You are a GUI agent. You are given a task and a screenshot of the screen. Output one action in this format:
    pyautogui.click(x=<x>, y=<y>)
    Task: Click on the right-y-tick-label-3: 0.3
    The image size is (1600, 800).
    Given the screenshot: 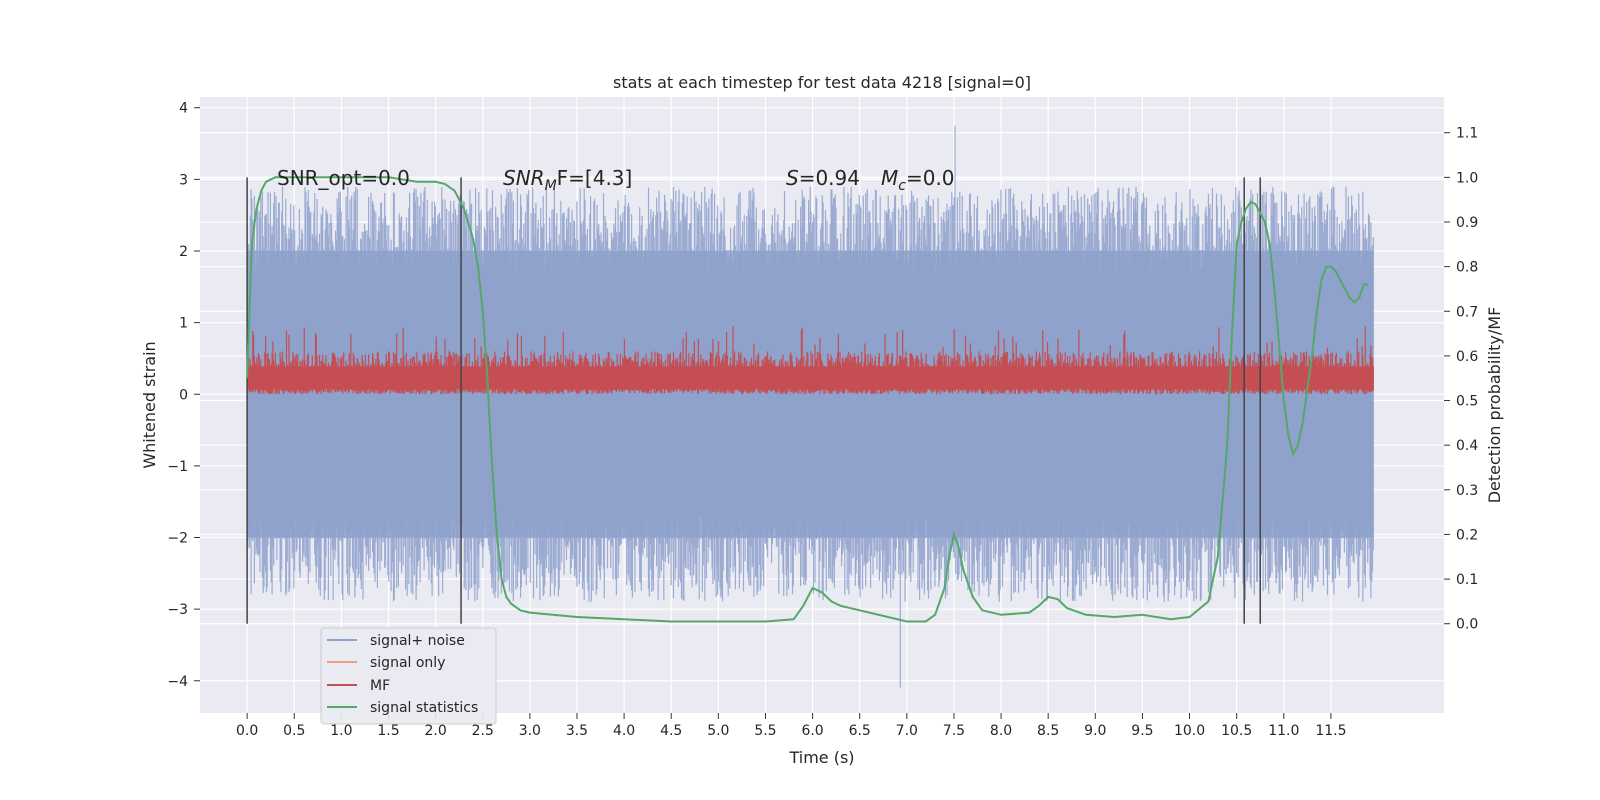 What is the action you would take?
    pyautogui.click(x=1467, y=491)
    